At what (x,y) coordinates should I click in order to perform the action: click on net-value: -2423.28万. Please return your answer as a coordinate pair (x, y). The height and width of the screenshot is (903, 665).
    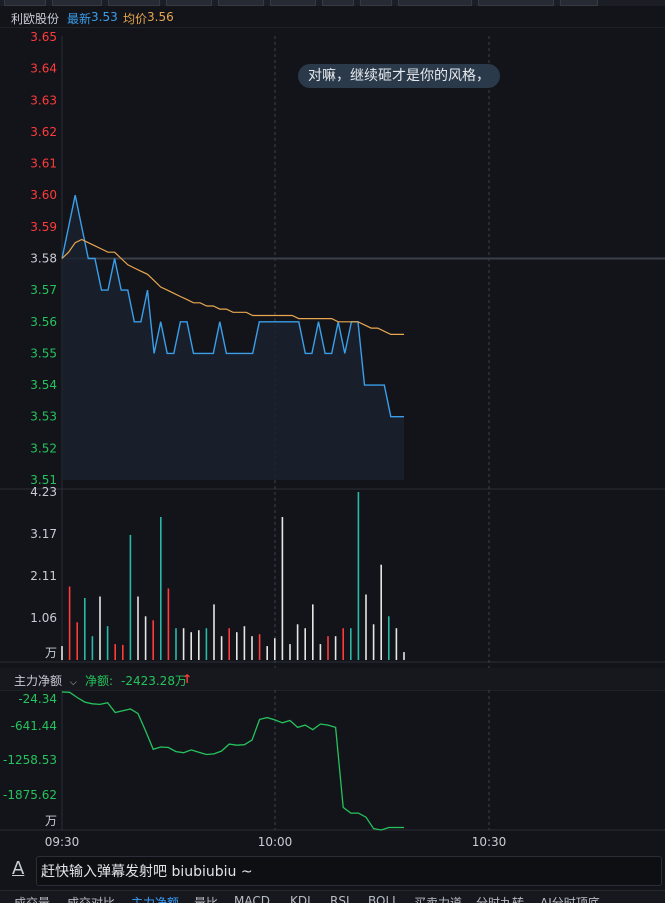
    Looking at the image, I should click on (154, 681).